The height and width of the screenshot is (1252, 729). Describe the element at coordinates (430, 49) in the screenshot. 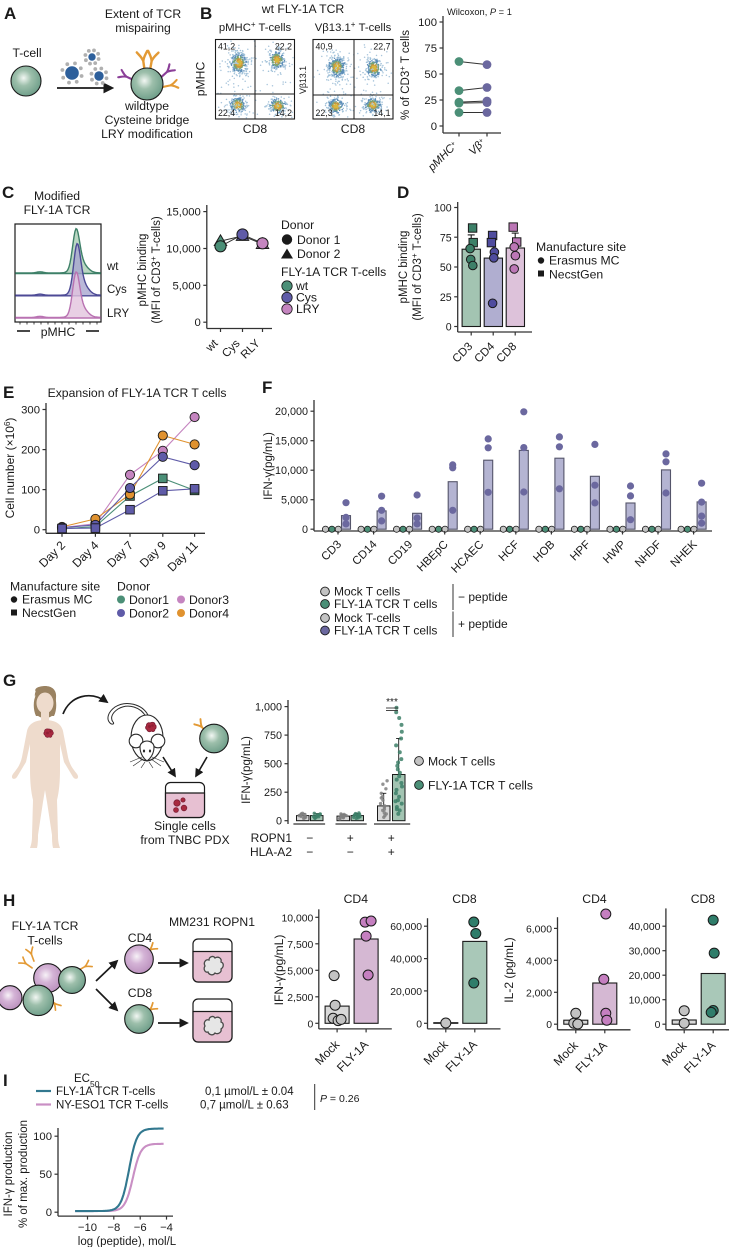

I see `svg-text: 75` at that location.